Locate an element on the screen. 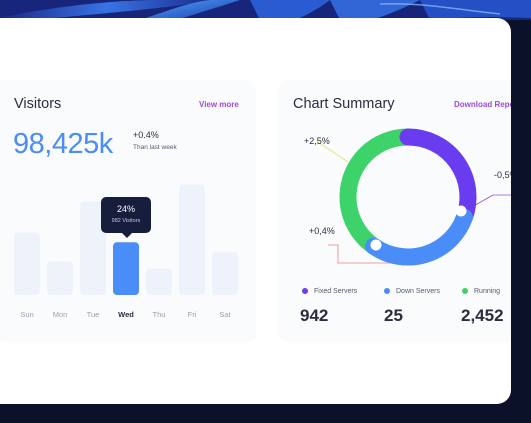 Image resolution: width=531 pixels, height=423 pixels. bar-mon is located at coordinates (60, 278).